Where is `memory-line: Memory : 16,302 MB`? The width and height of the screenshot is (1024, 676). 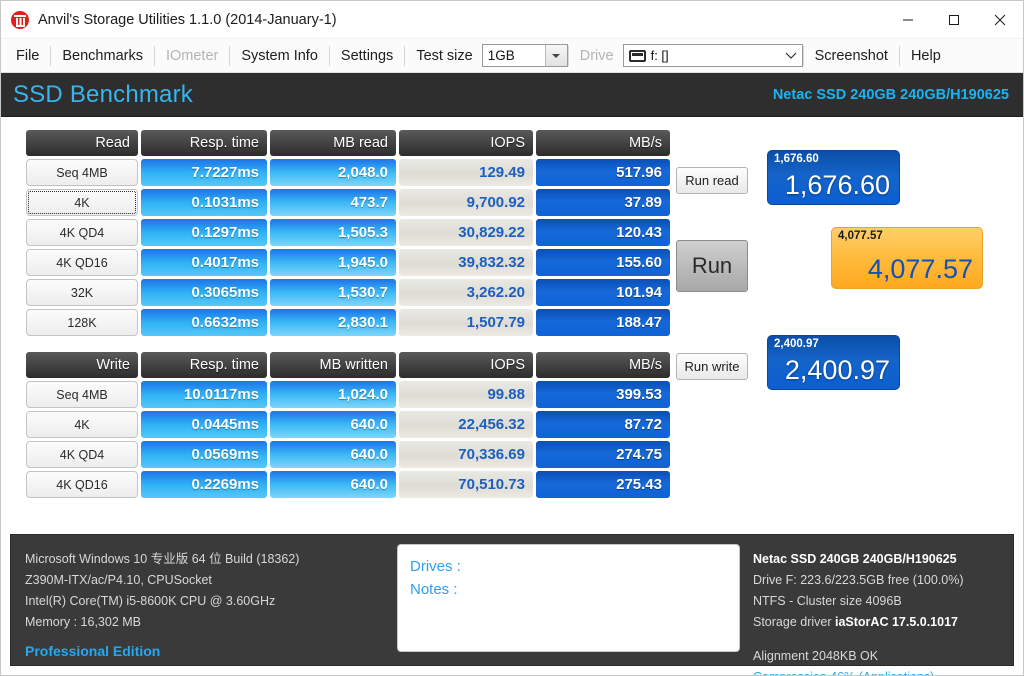
memory-line: Memory : 16,302 MB is located at coordinates (83, 622).